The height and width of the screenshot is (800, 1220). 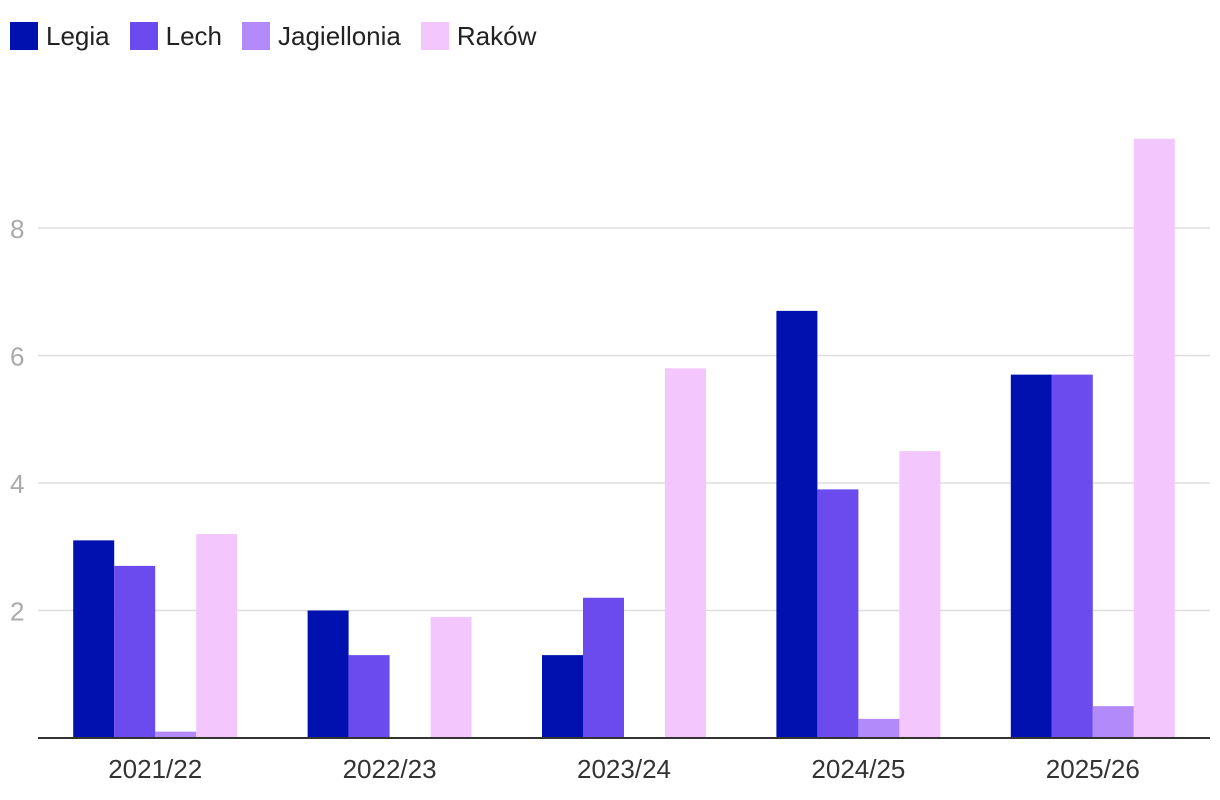 What do you see at coordinates (17, 229) in the screenshot?
I see `y-tick-label-8: 8` at bounding box center [17, 229].